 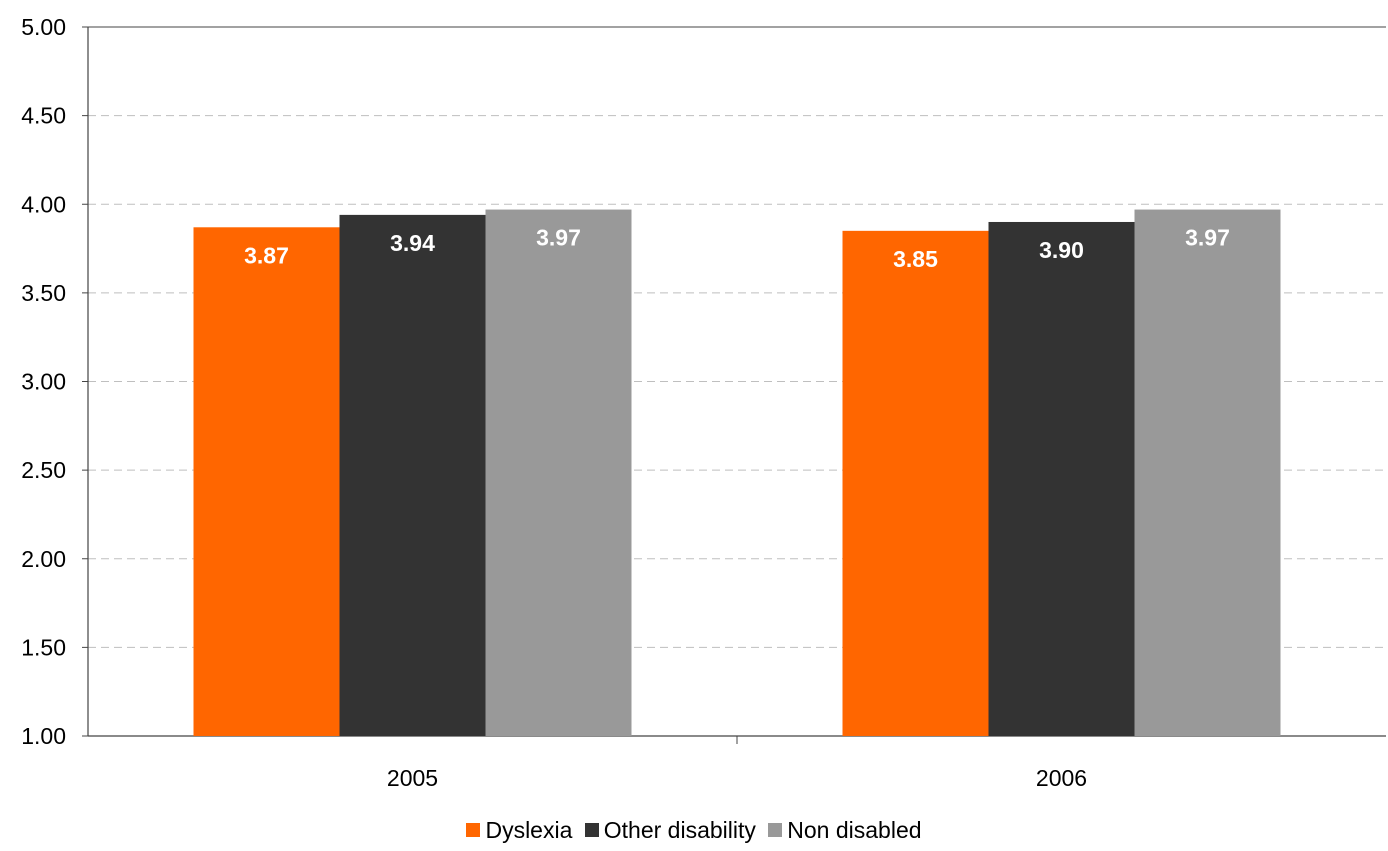 What do you see at coordinates (1207, 472) in the screenshot?
I see `bar-non-disabled-2006` at bounding box center [1207, 472].